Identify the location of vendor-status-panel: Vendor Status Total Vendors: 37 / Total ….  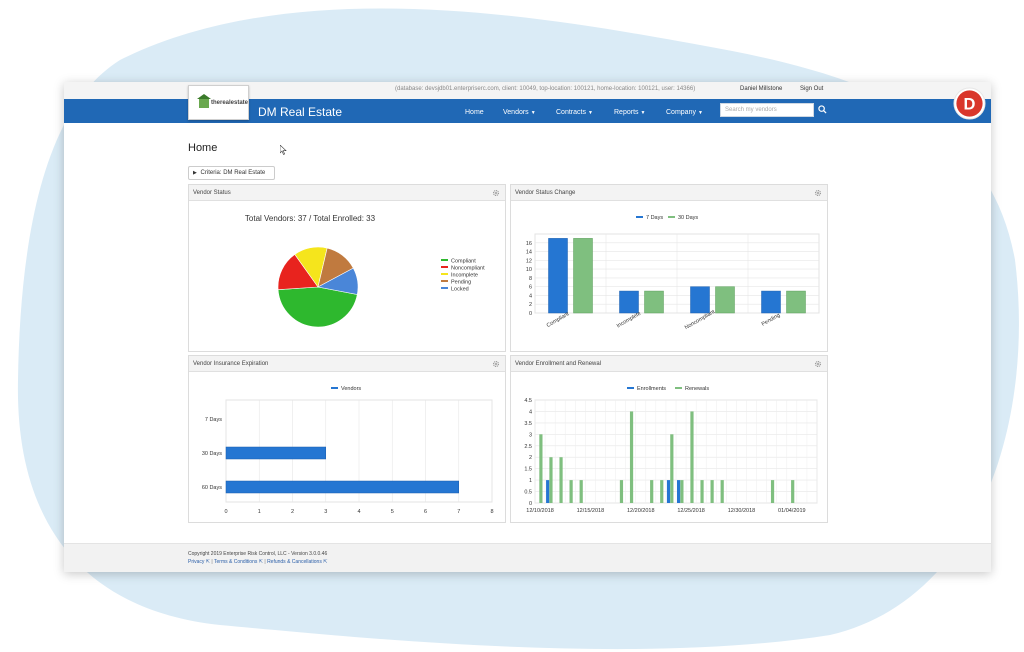
(347, 268).